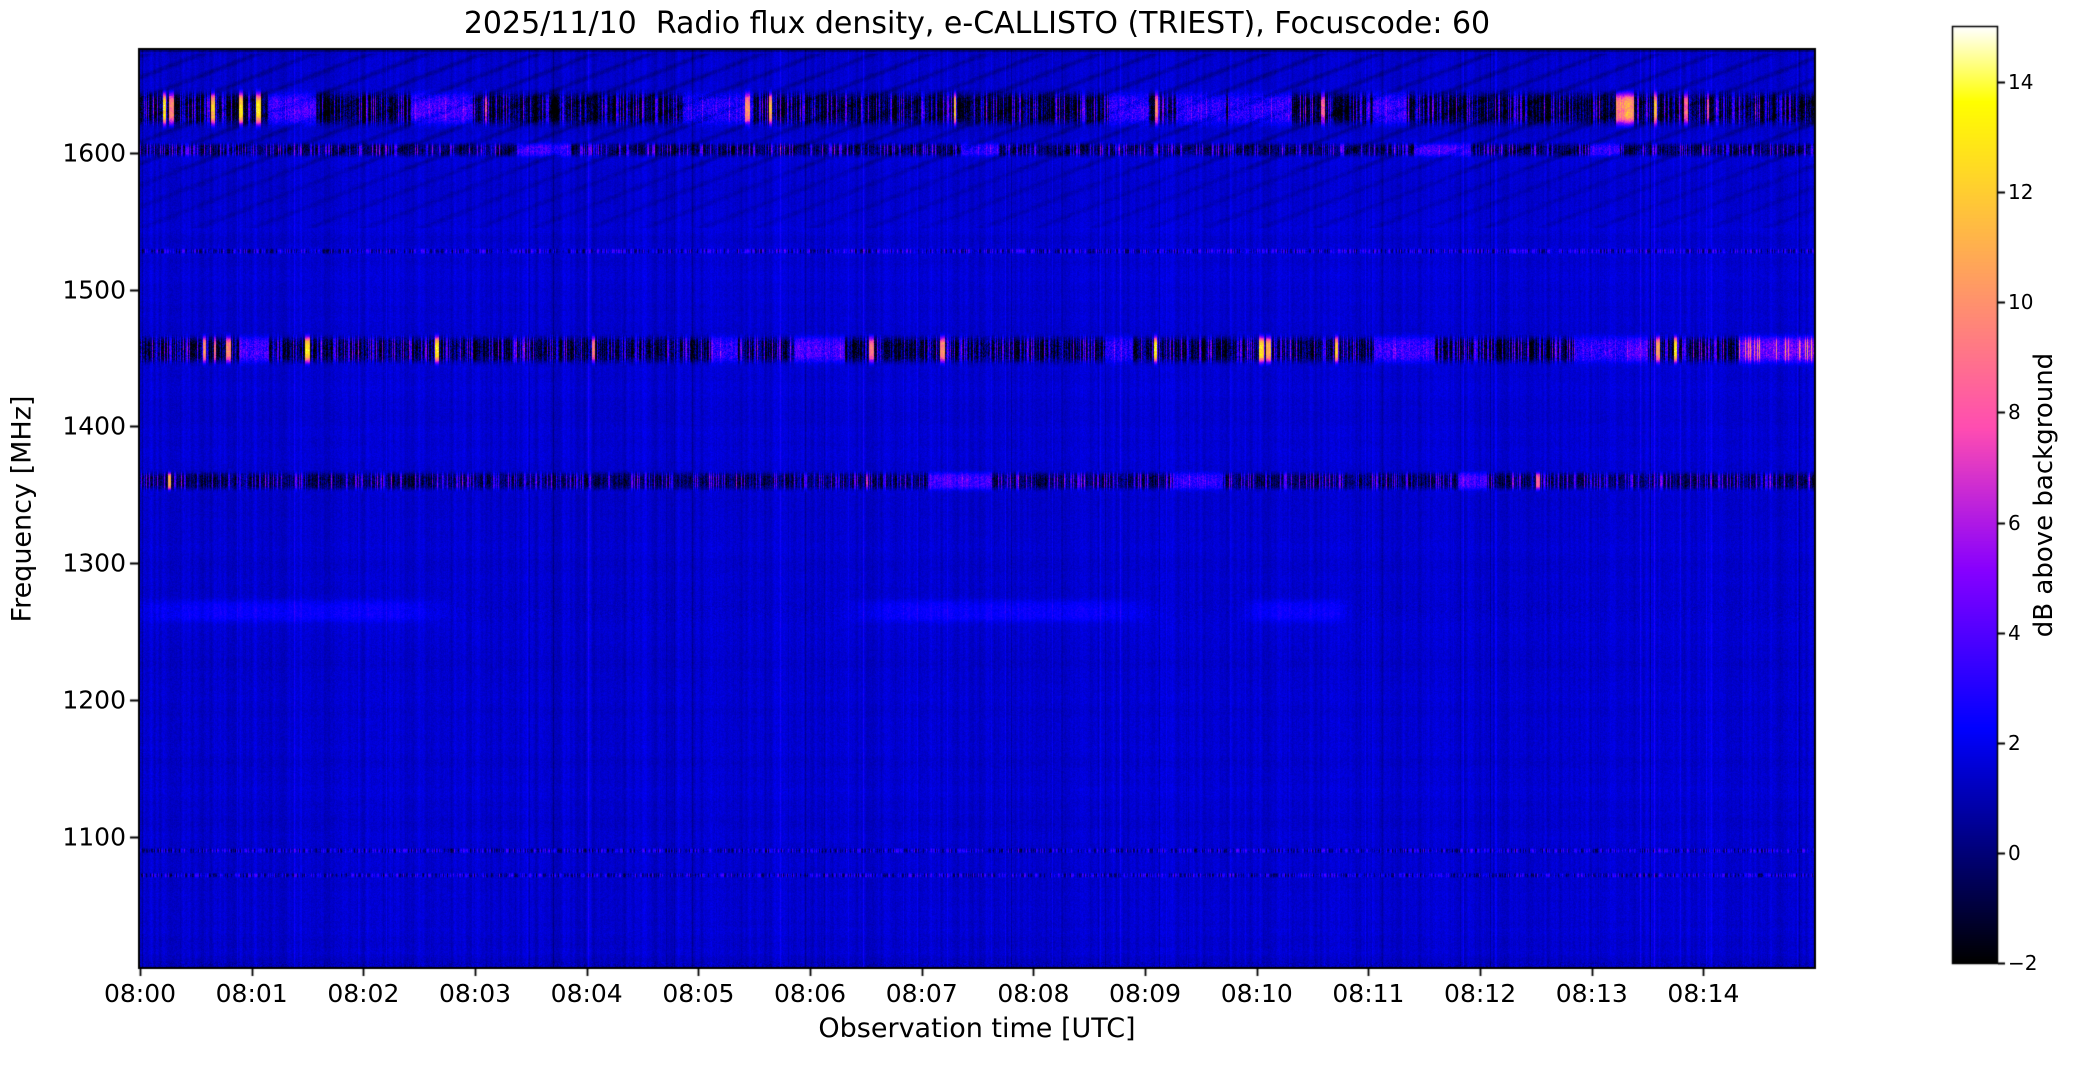 The height and width of the screenshot is (1067, 2085). Describe the element at coordinates (1145, 993) in the screenshot. I see `x-tick-label: 08:09` at that location.